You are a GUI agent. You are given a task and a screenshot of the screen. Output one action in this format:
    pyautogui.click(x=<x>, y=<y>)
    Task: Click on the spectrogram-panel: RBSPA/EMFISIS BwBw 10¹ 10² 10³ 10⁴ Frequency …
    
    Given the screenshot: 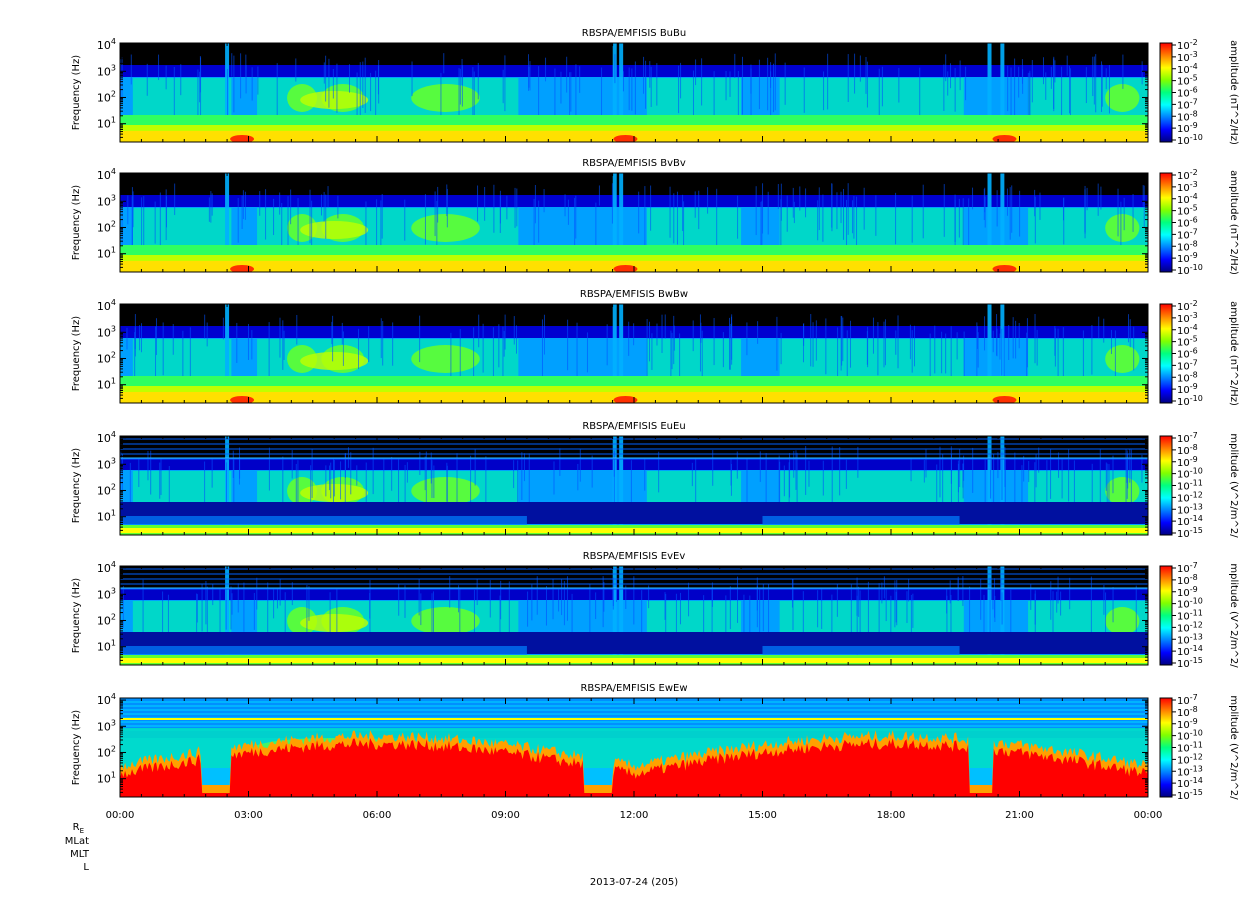 What is the action you would take?
    pyautogui.click(x=655, y=348)
    